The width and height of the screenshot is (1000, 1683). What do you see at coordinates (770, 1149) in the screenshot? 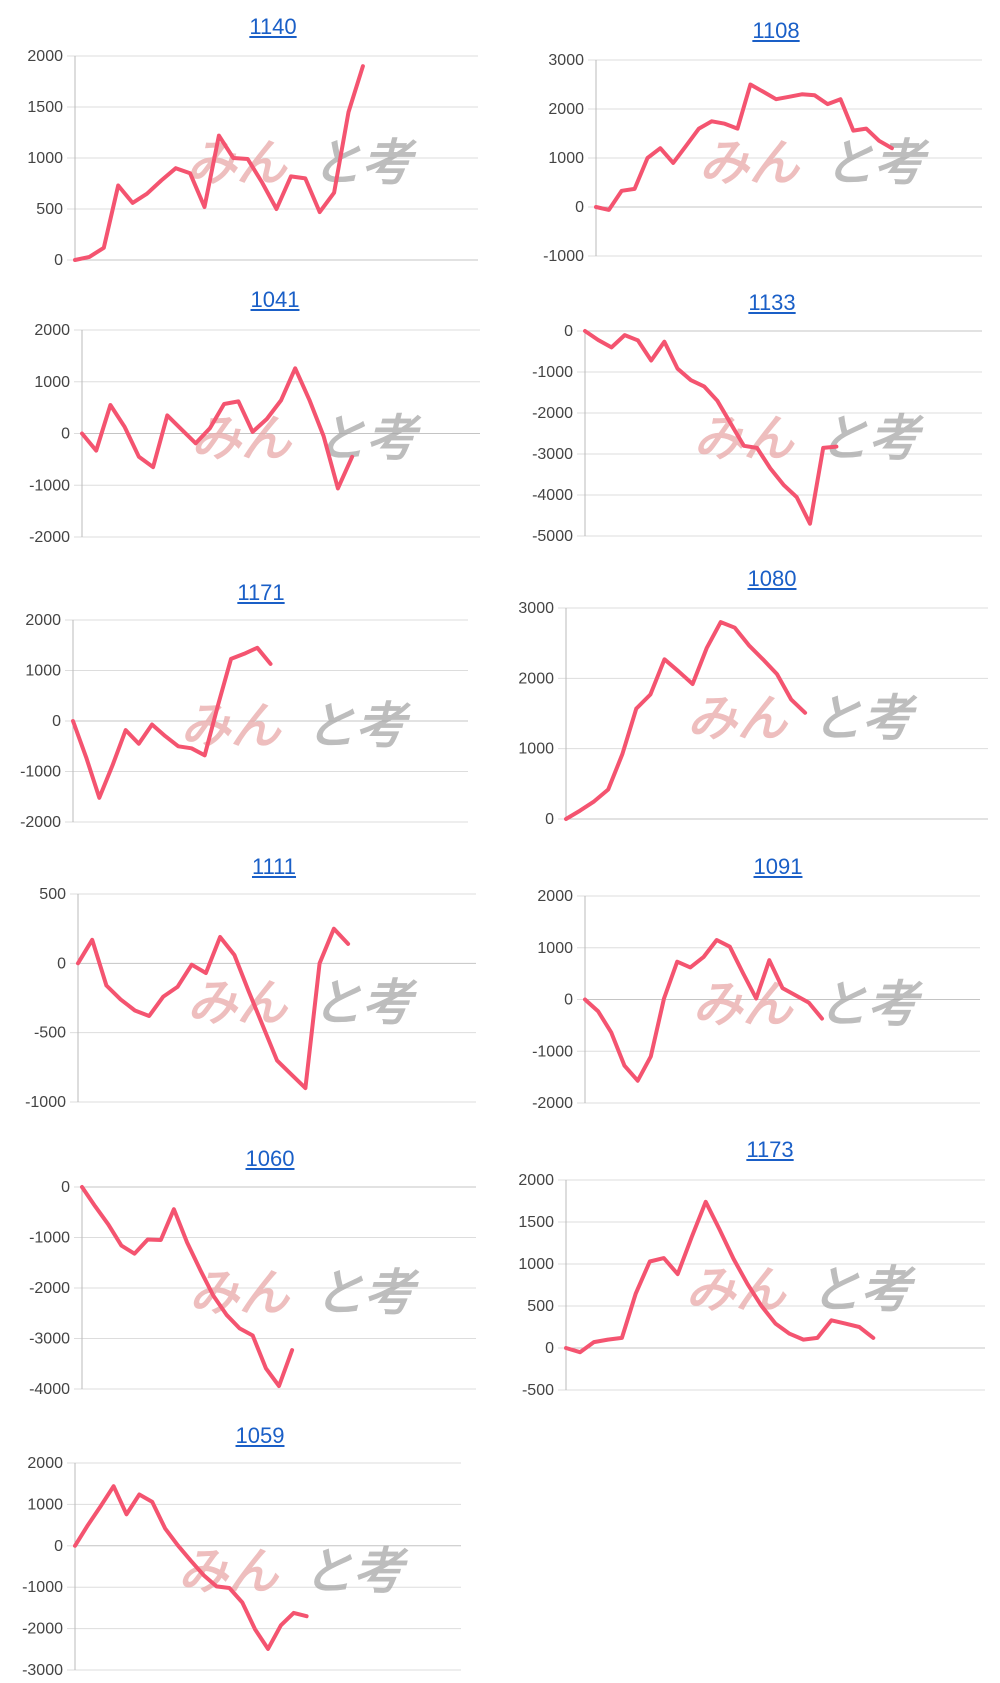
I see `chart-title-link: 1173` at bounding box center [770, 1149].